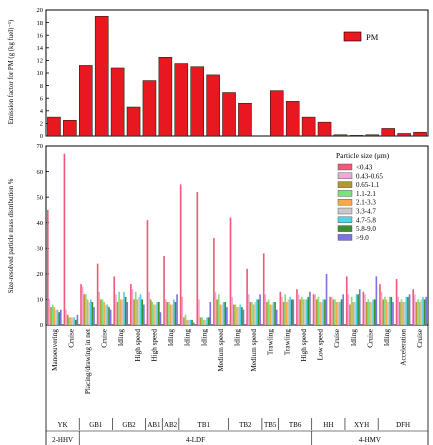 This screenshot has height=445, width=433. Describe the element at coordinates (96, 425) in the screenshot. I see `vessel-label: GB1` at that location.